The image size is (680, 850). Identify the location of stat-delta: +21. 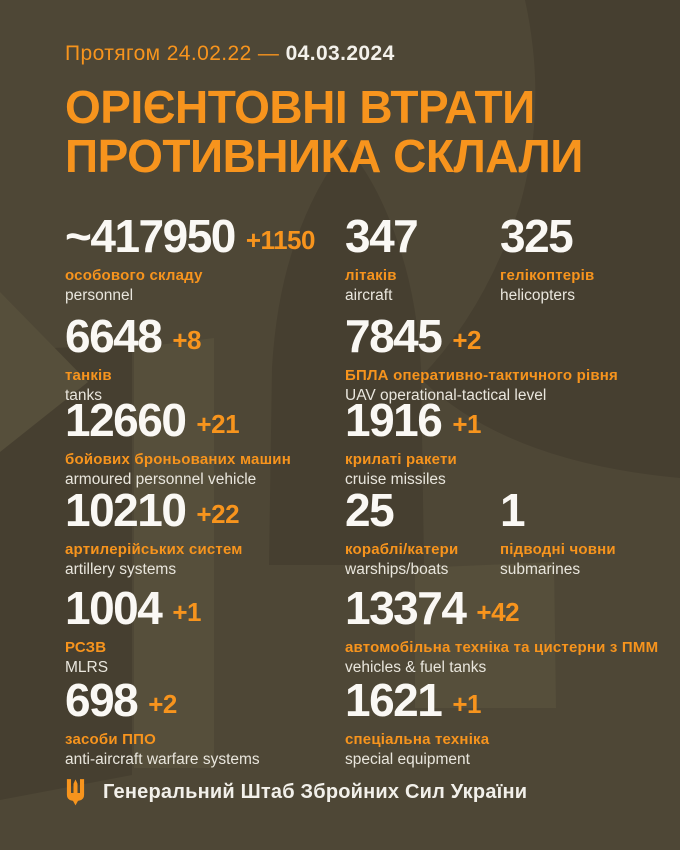
(218, 424).